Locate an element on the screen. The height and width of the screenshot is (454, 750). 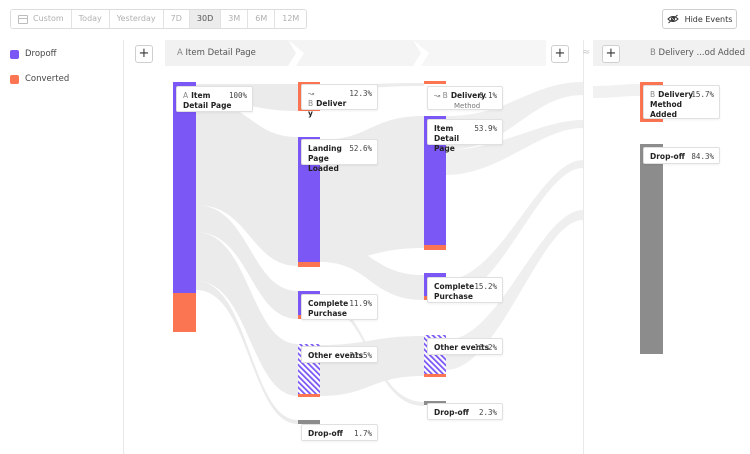
legend-label-converted: Converted is located at coordinates (47, 79).